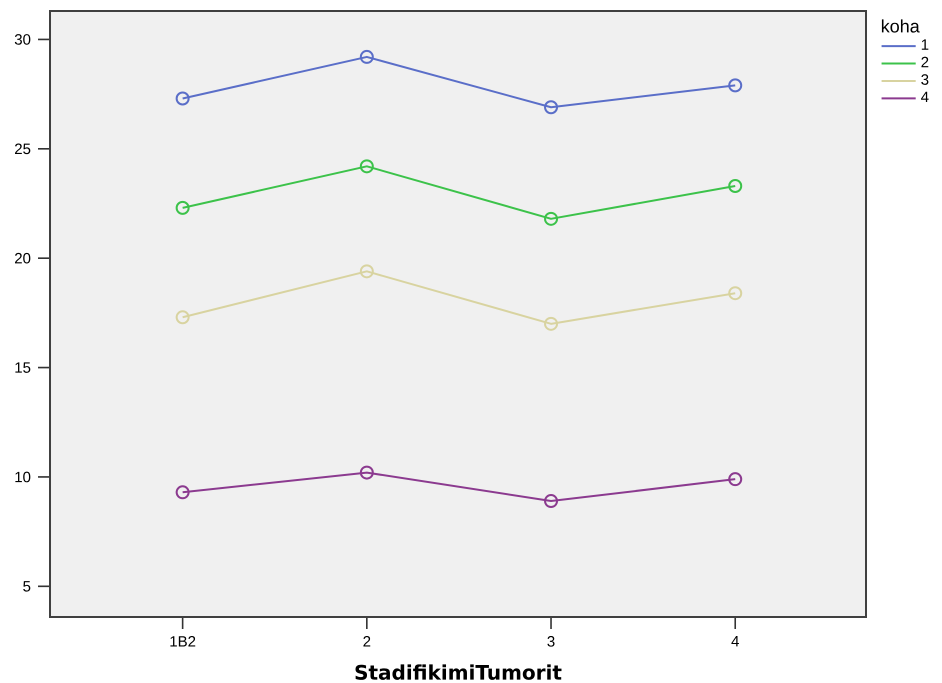 The width and height of the screenshot is (942, 683). I want to click on y-tick-label: 5, so click(26, 586).